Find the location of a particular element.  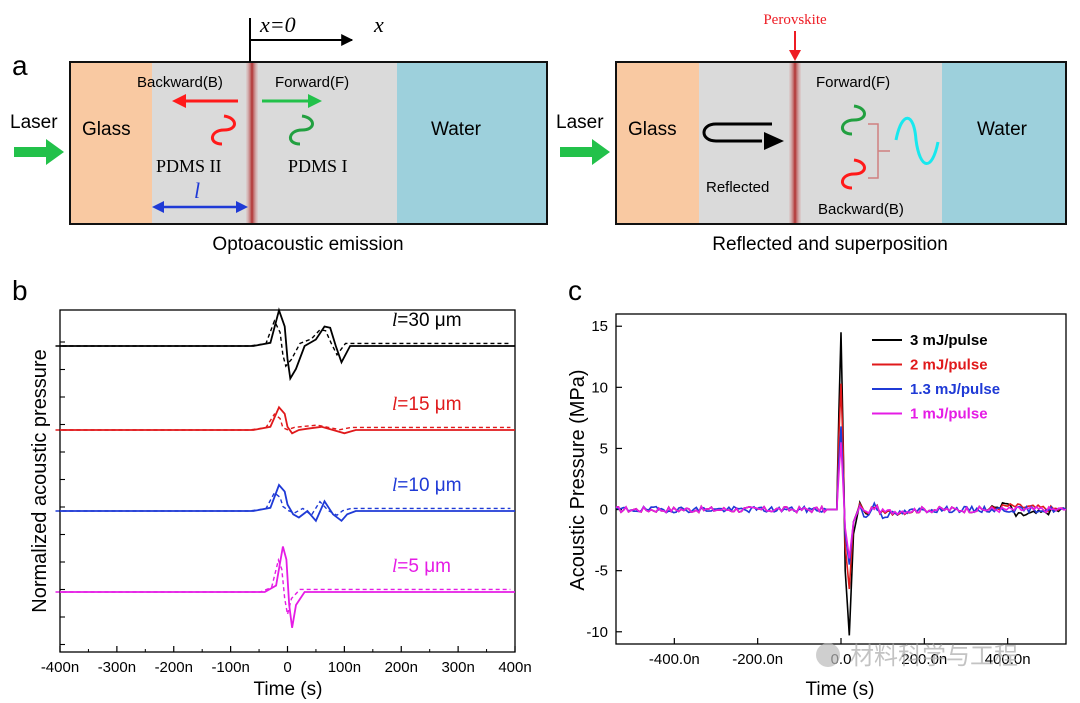

plot-c-legend-label: 1 mJ/pulse is located at coordinates (949, 414).